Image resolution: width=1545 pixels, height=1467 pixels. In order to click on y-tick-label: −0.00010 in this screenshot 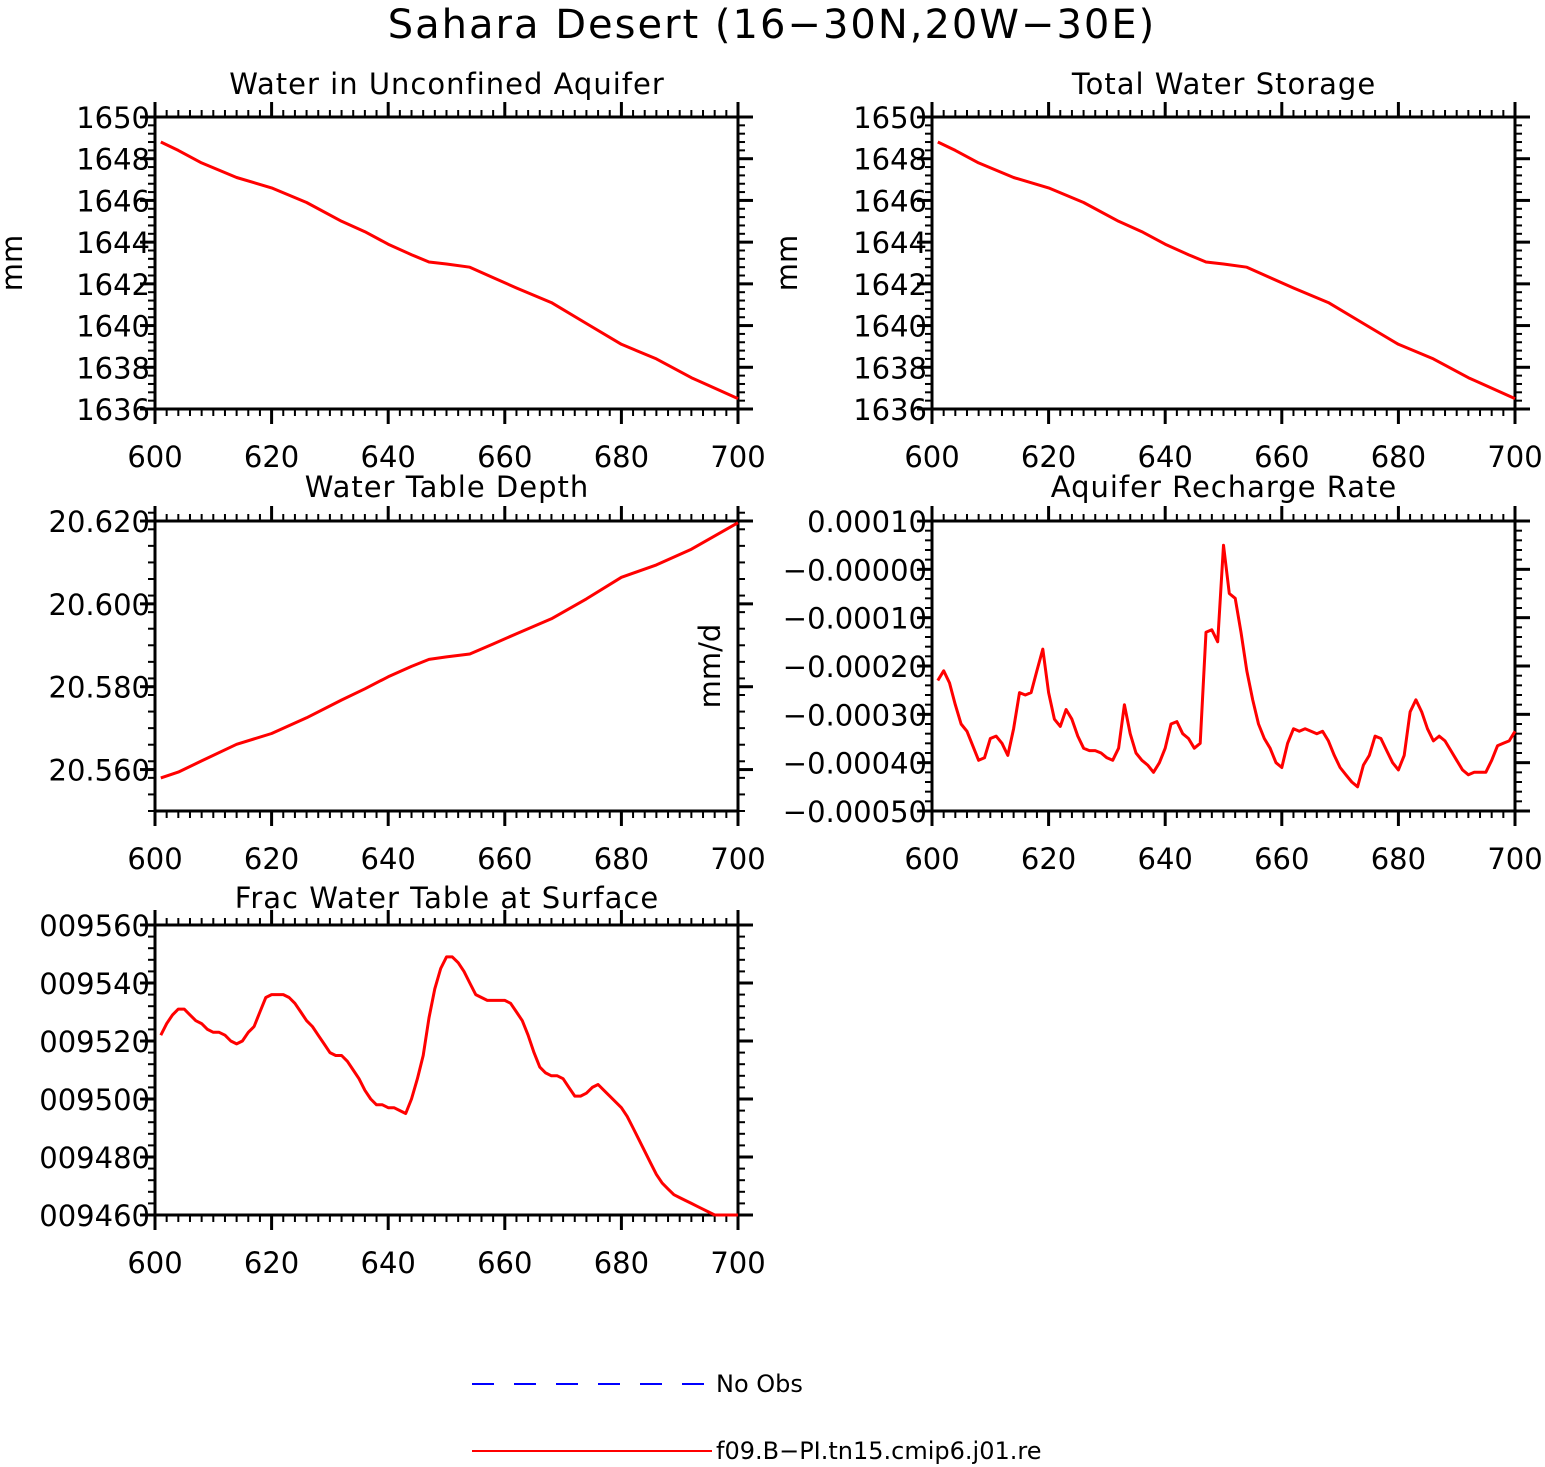, I will do `click(855, 619)`.